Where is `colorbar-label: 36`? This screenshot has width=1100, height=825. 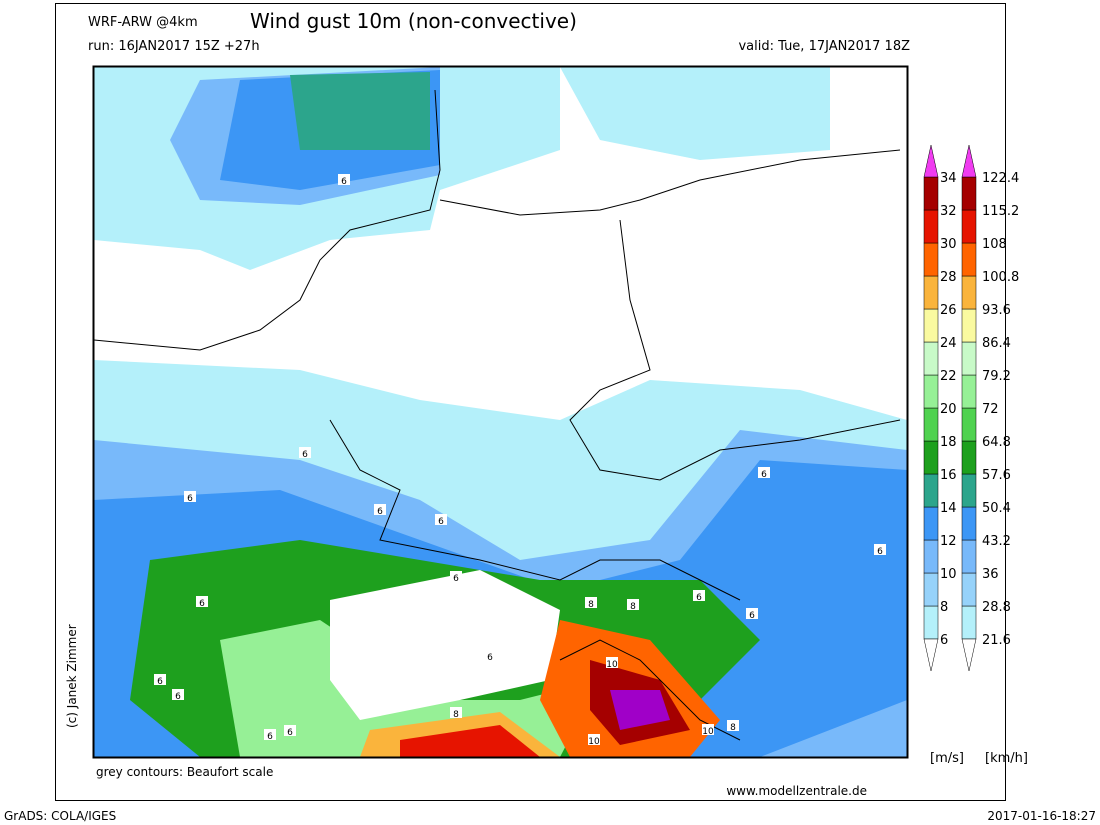
colorbar-label: 36 is located at coordinates (990, 574).